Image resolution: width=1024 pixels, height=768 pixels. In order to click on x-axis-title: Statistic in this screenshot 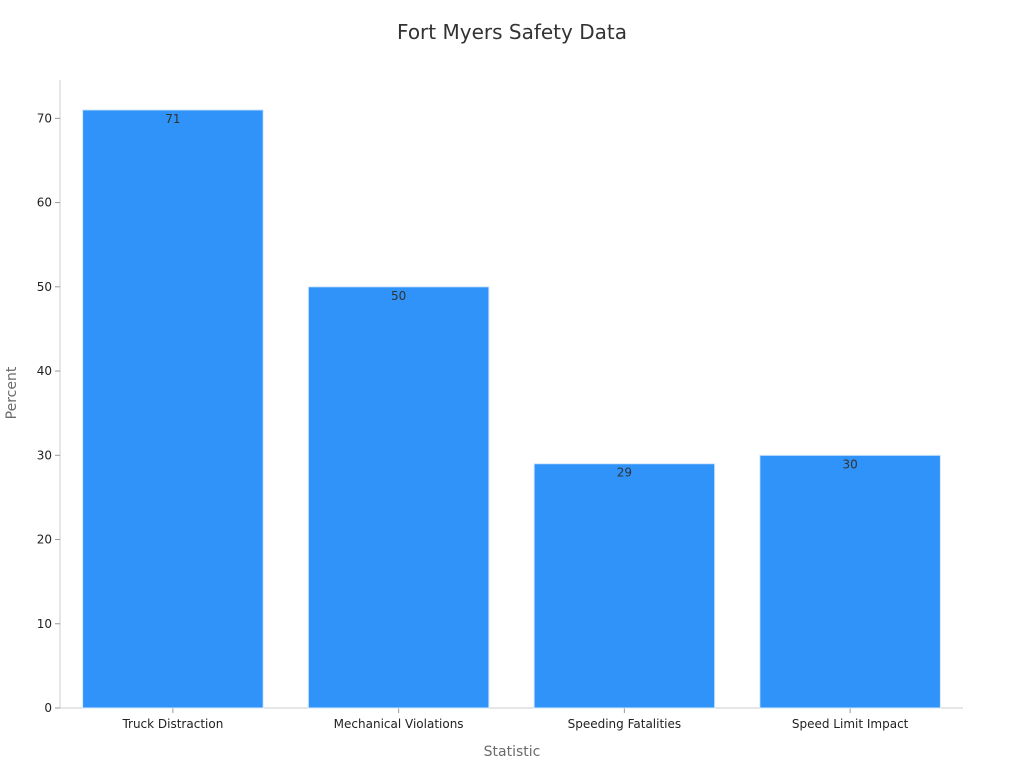, I will do `click(512, 752)`.